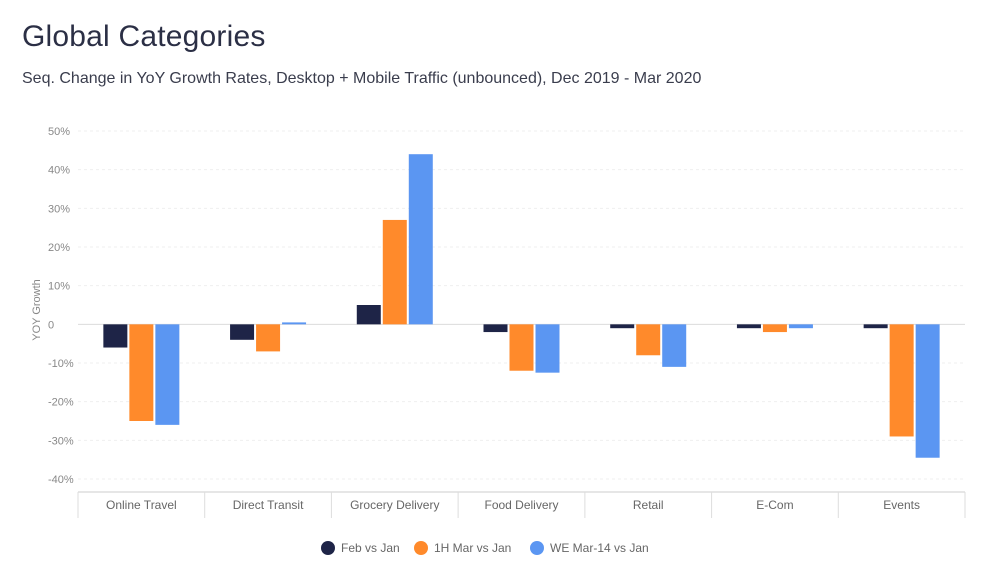 Image resolution: width=987 pixels, height=564 pixels. I want to click on x-tick-label: Food Delivery, so click(521, 505).